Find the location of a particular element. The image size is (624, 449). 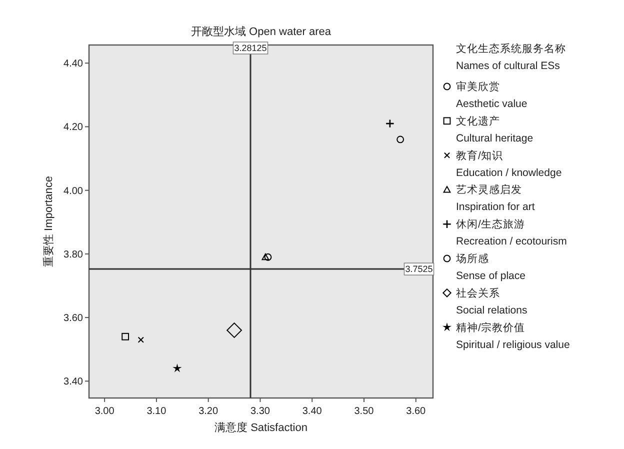

y-tick-label: 4.20 is located at coordinates (74, 128).